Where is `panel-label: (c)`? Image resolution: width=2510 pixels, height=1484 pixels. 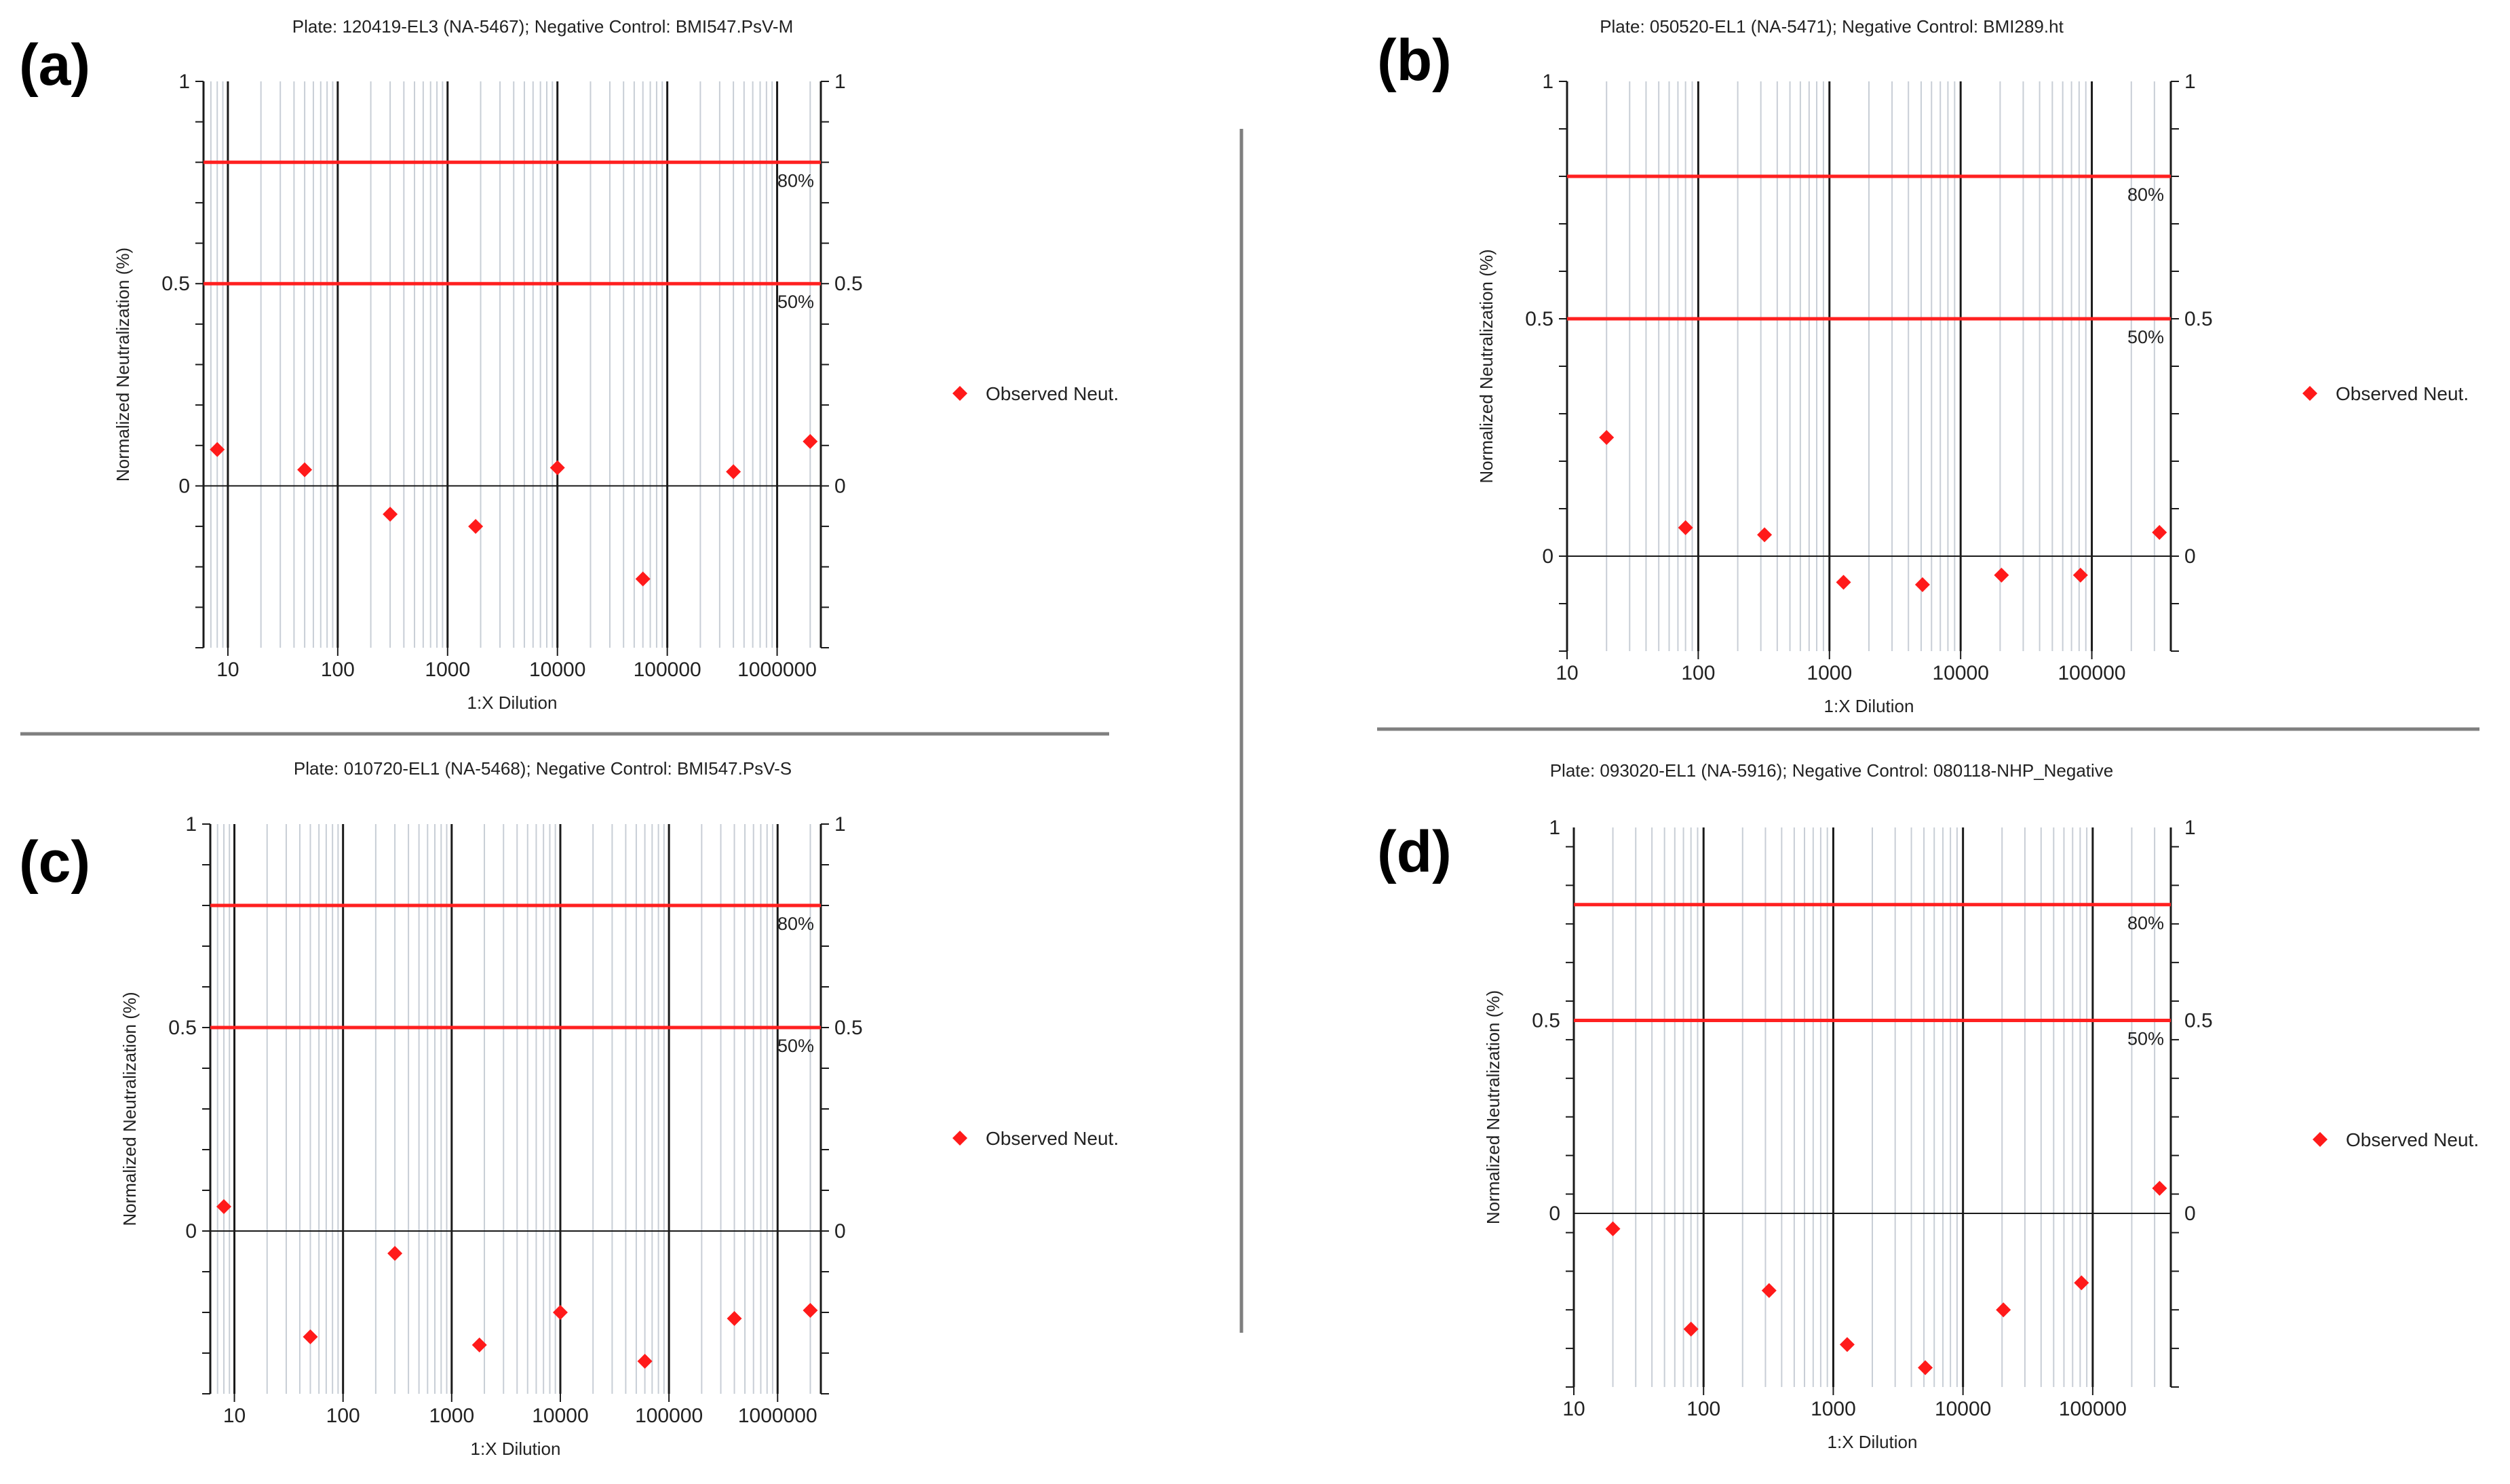
panel-label: (c) is located at coordinates (54, 862).